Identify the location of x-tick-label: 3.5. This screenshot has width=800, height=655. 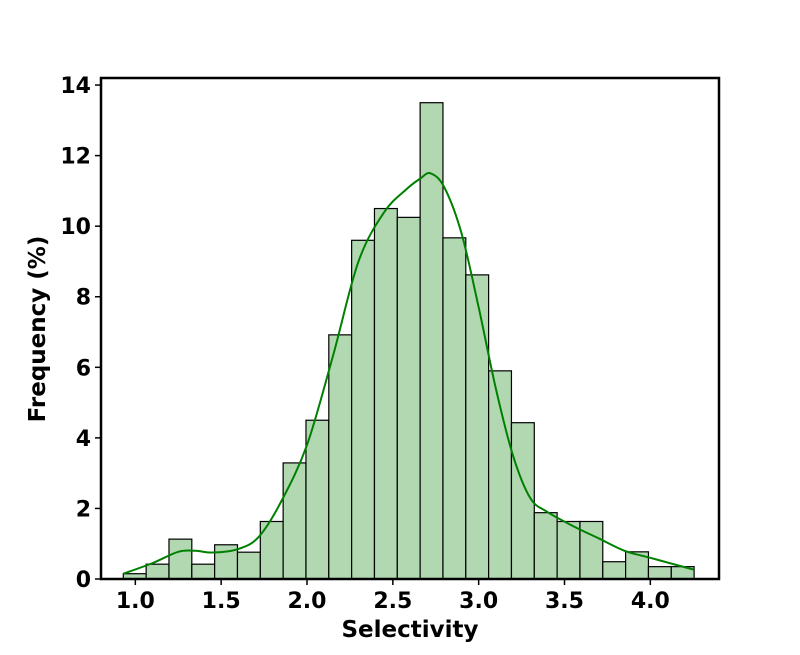
(564, 601).